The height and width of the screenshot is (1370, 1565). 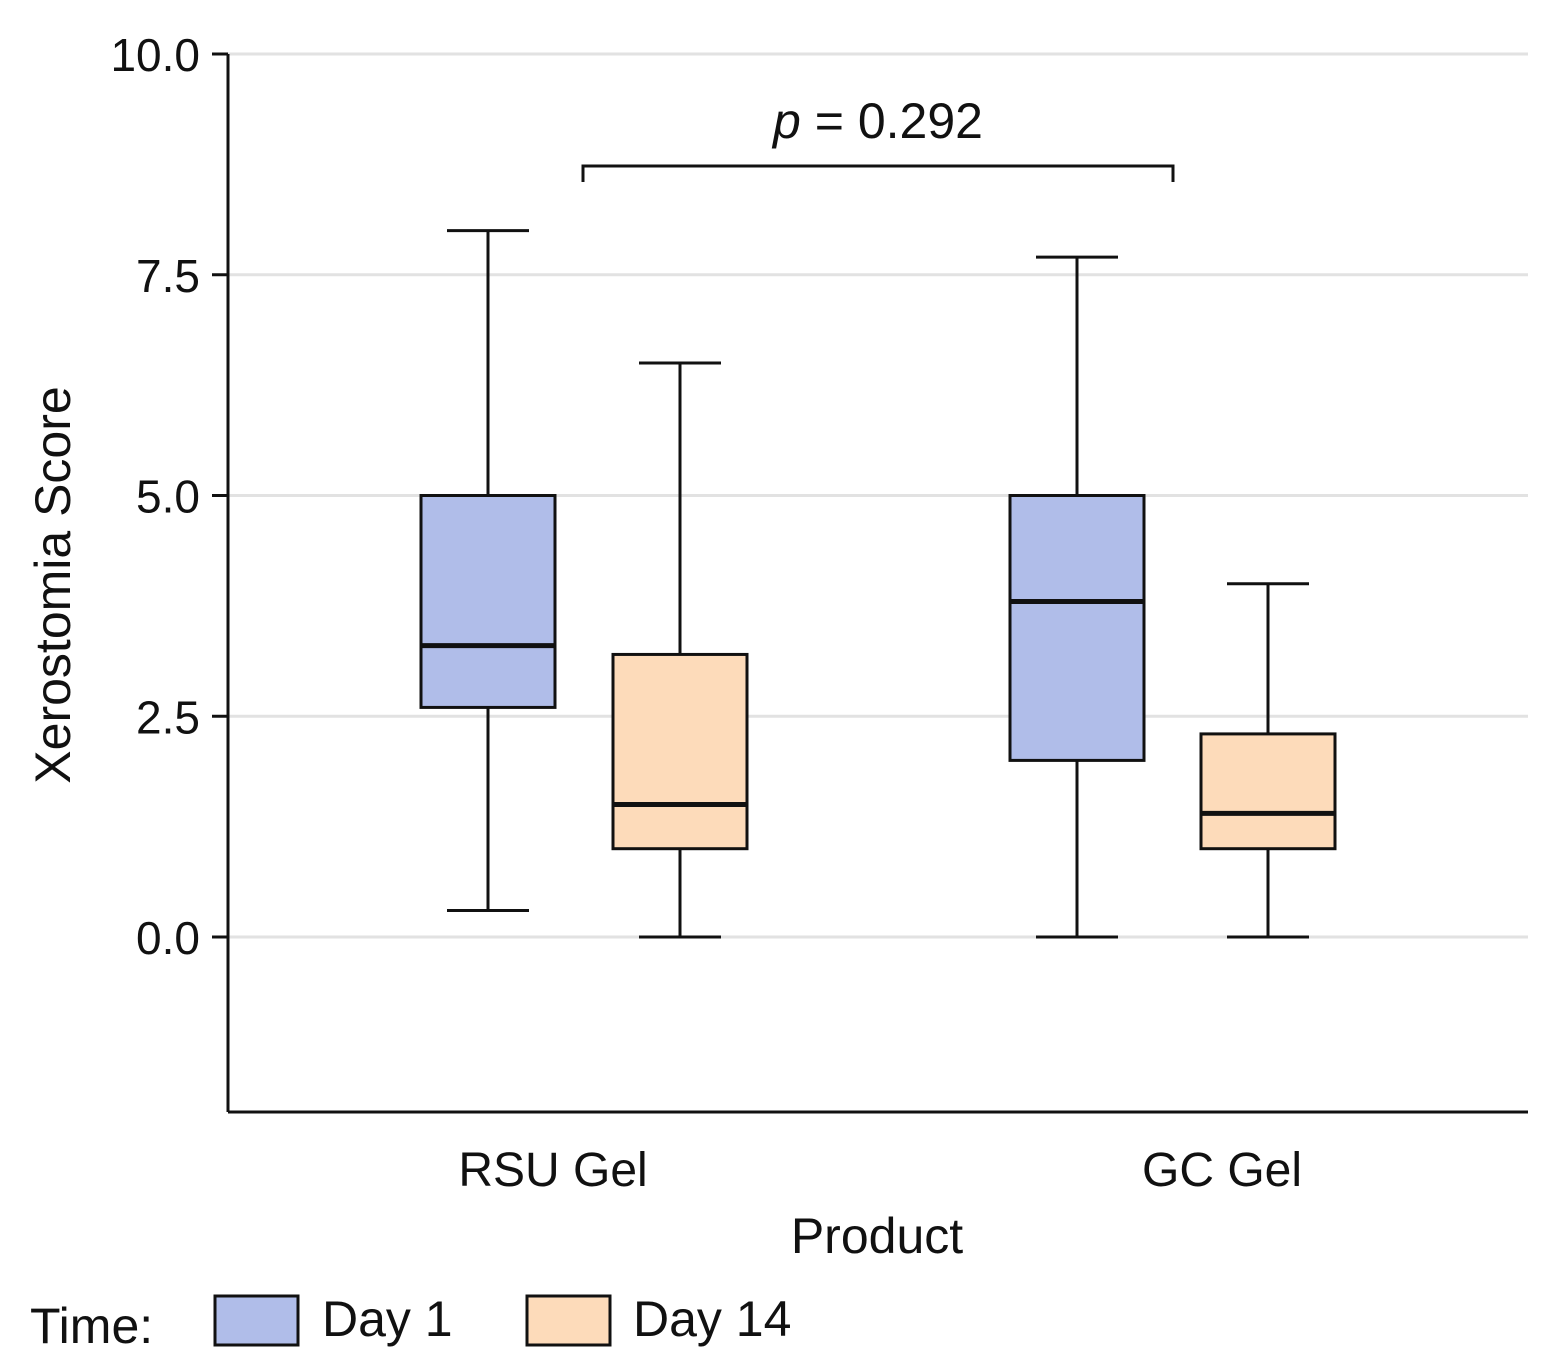 What do you see at coordinates (877, 1236) in the screenshot?
I see `x-axis-label: Product` at bounding box center [877, 1236].